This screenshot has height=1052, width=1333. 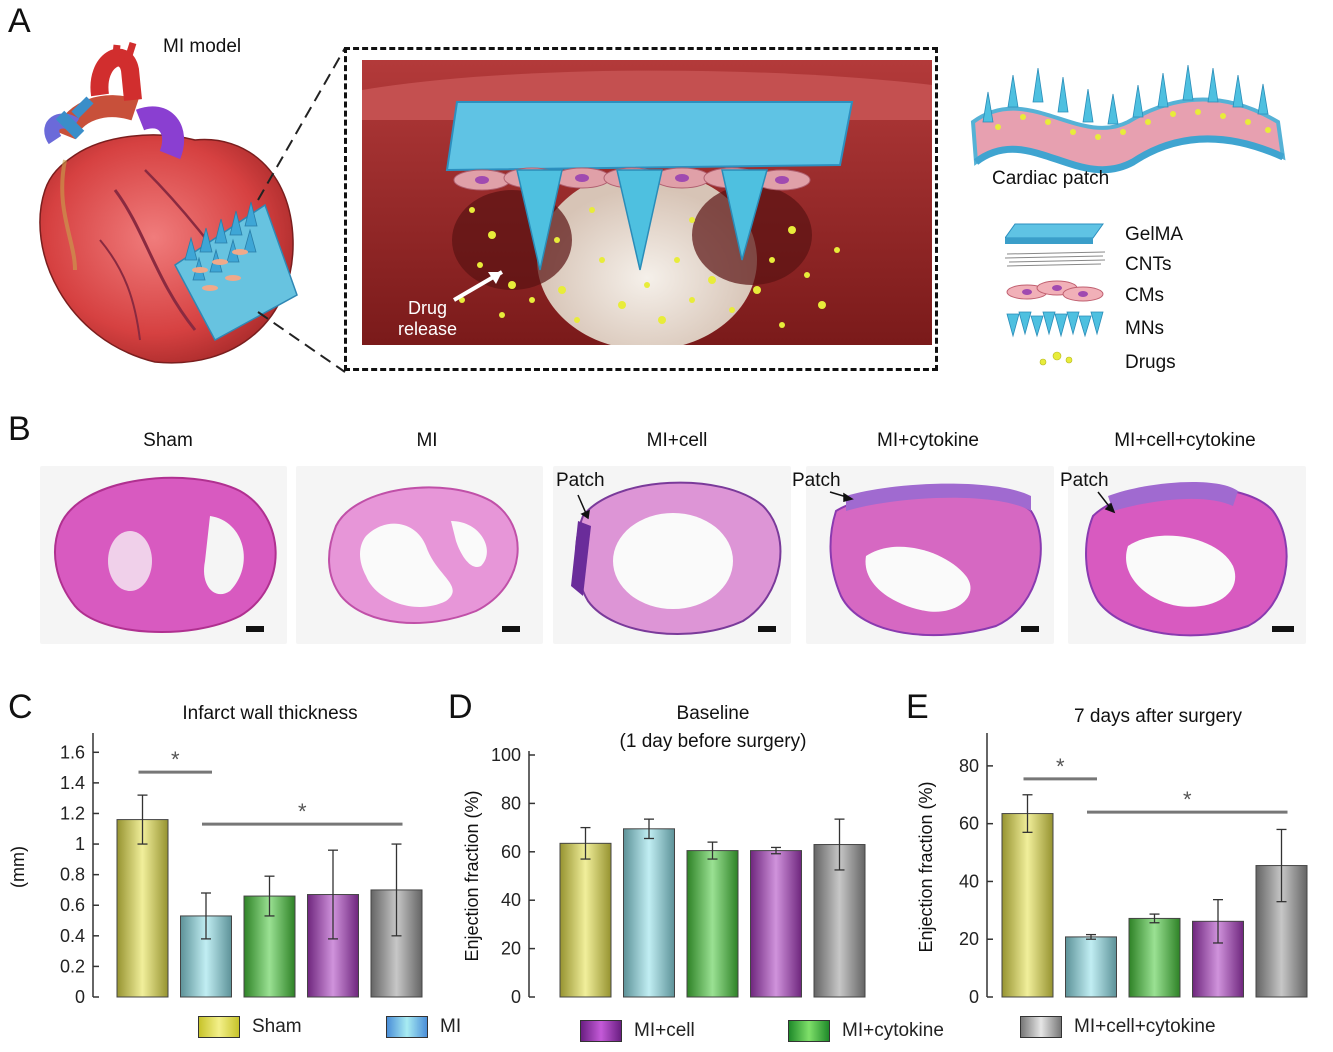 I want to click on section-title-mi-cell-cytokine: MI+cell+cytokine, so click(x=1185, y=440).